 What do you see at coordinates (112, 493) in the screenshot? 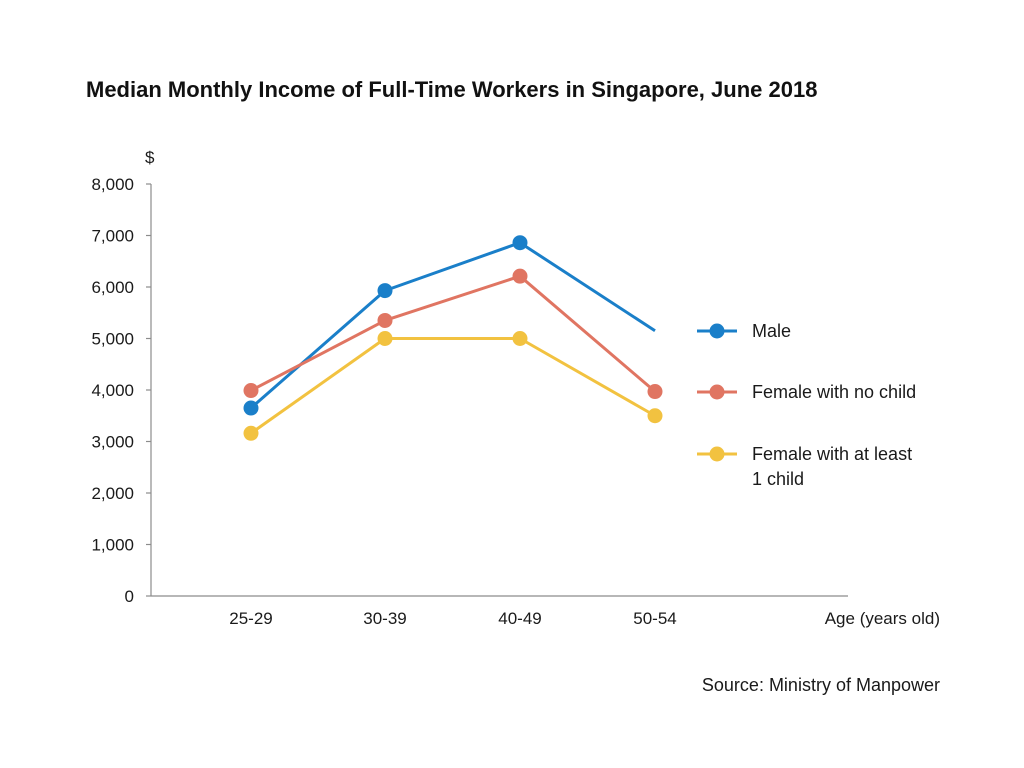
I see `y-tick-label: 2,000` at bounding box center [112, 493].